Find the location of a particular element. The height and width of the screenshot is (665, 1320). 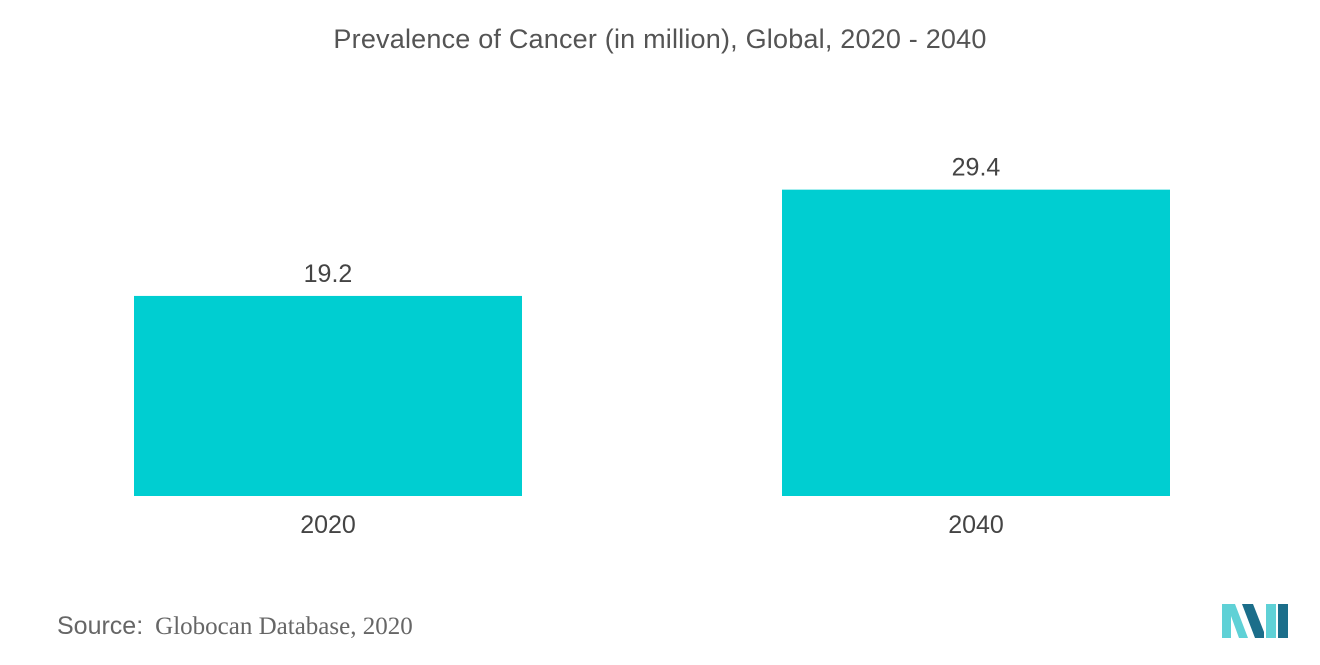

bar-2020 is located at coordinates (328, 395).